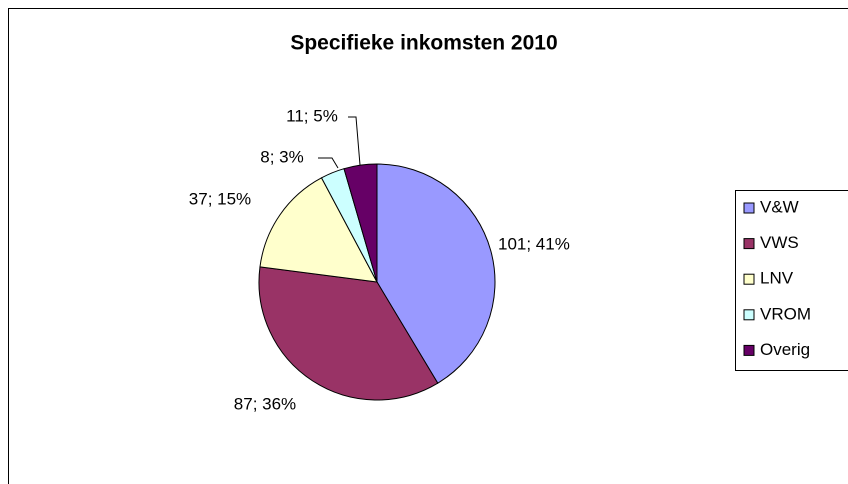  What do you see at coordinates (312, 115) in the screenshot?
I see `data-label: 11; 5%` at bounding box center [312, 115].